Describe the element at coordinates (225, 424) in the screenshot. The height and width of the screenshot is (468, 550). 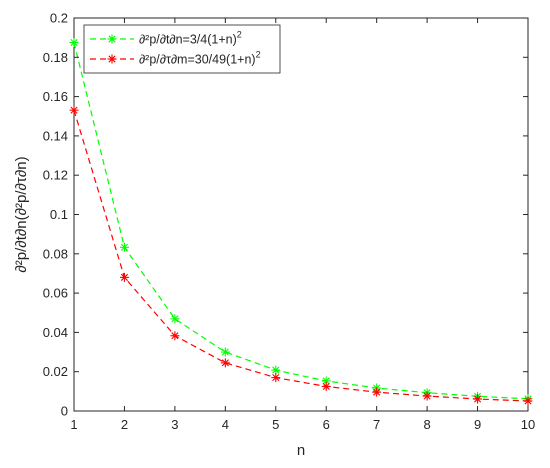
I see `x-tick-label: 4` at that location.